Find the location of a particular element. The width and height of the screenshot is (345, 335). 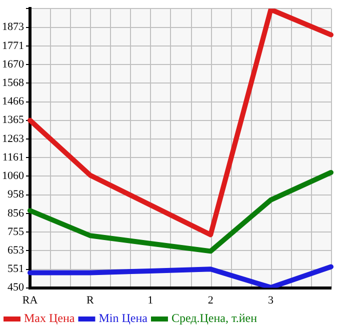

y-tick-label: 653 is located at coordinates (16, 250).